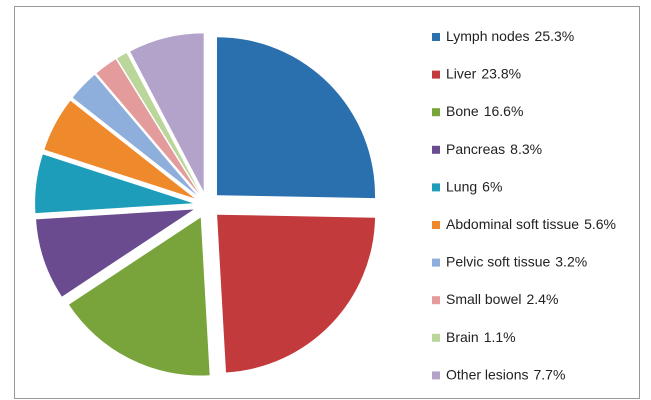 Image resolution: width=651 pixels, height=400 pixels. I want to click on legend-name: Bone, so click(462, 111).